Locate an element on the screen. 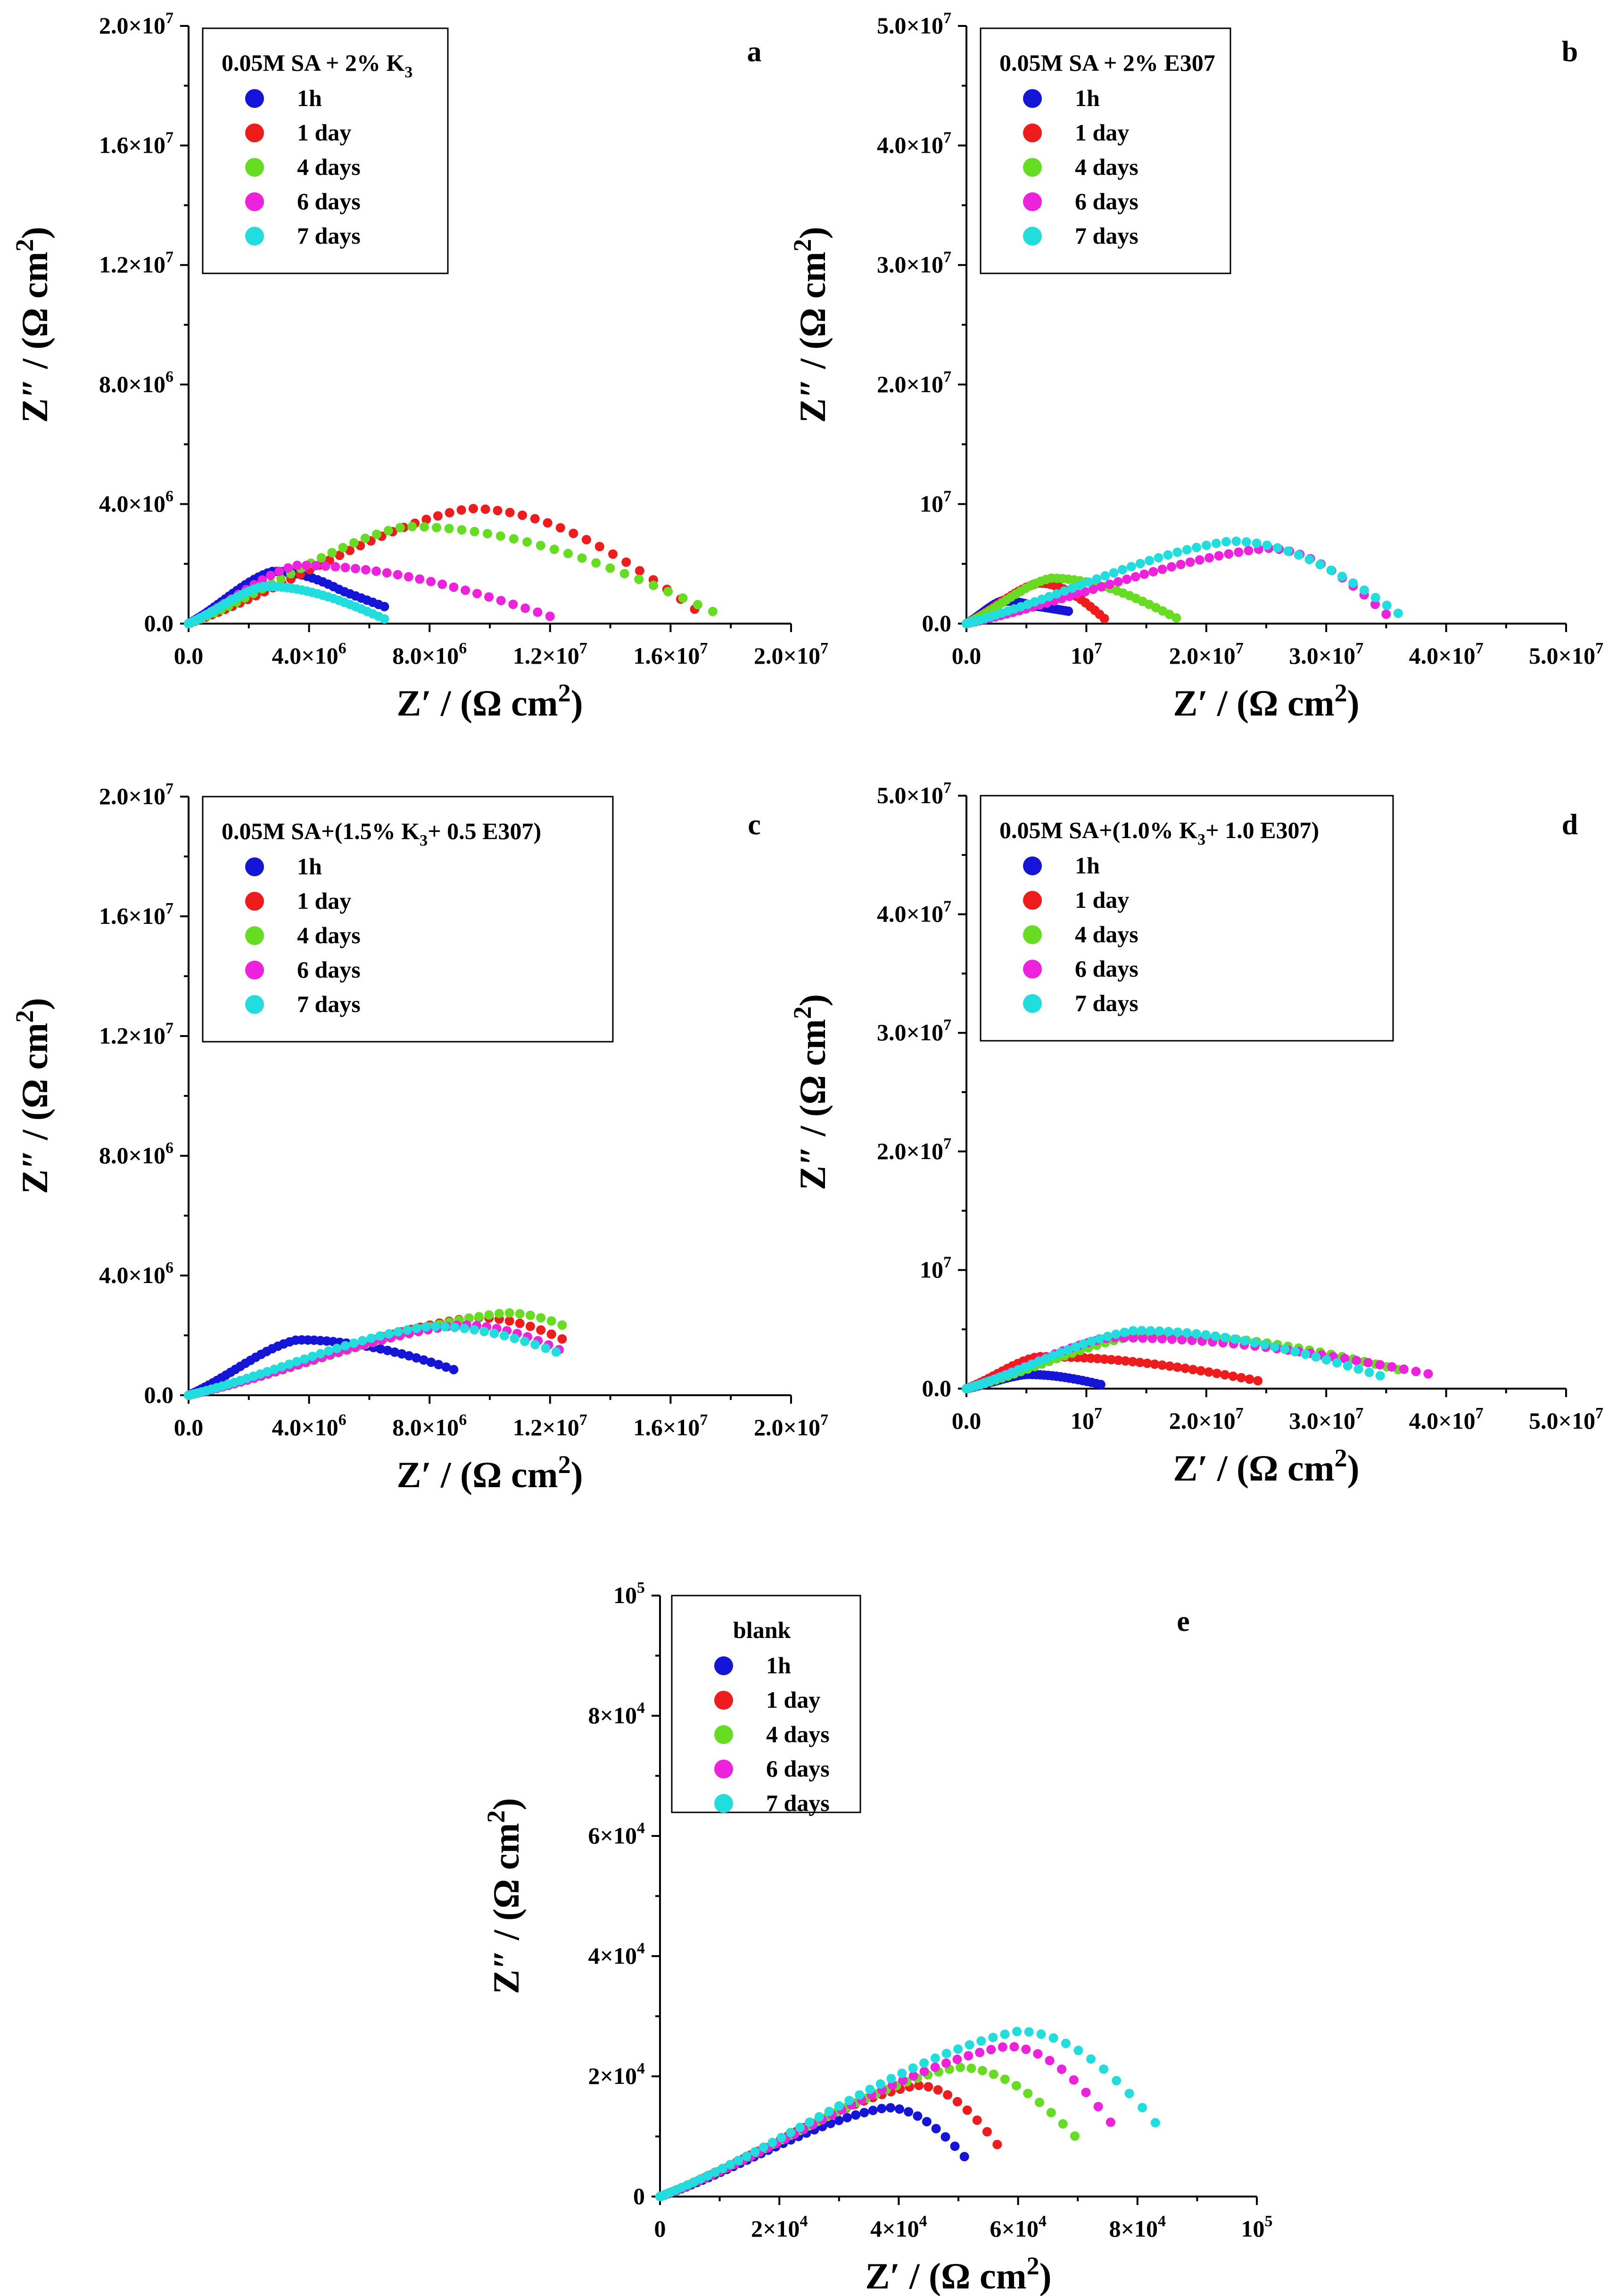 The width and height of the screenshot is (1617, 2296). series-1-day is located at coordinates (442, 566).